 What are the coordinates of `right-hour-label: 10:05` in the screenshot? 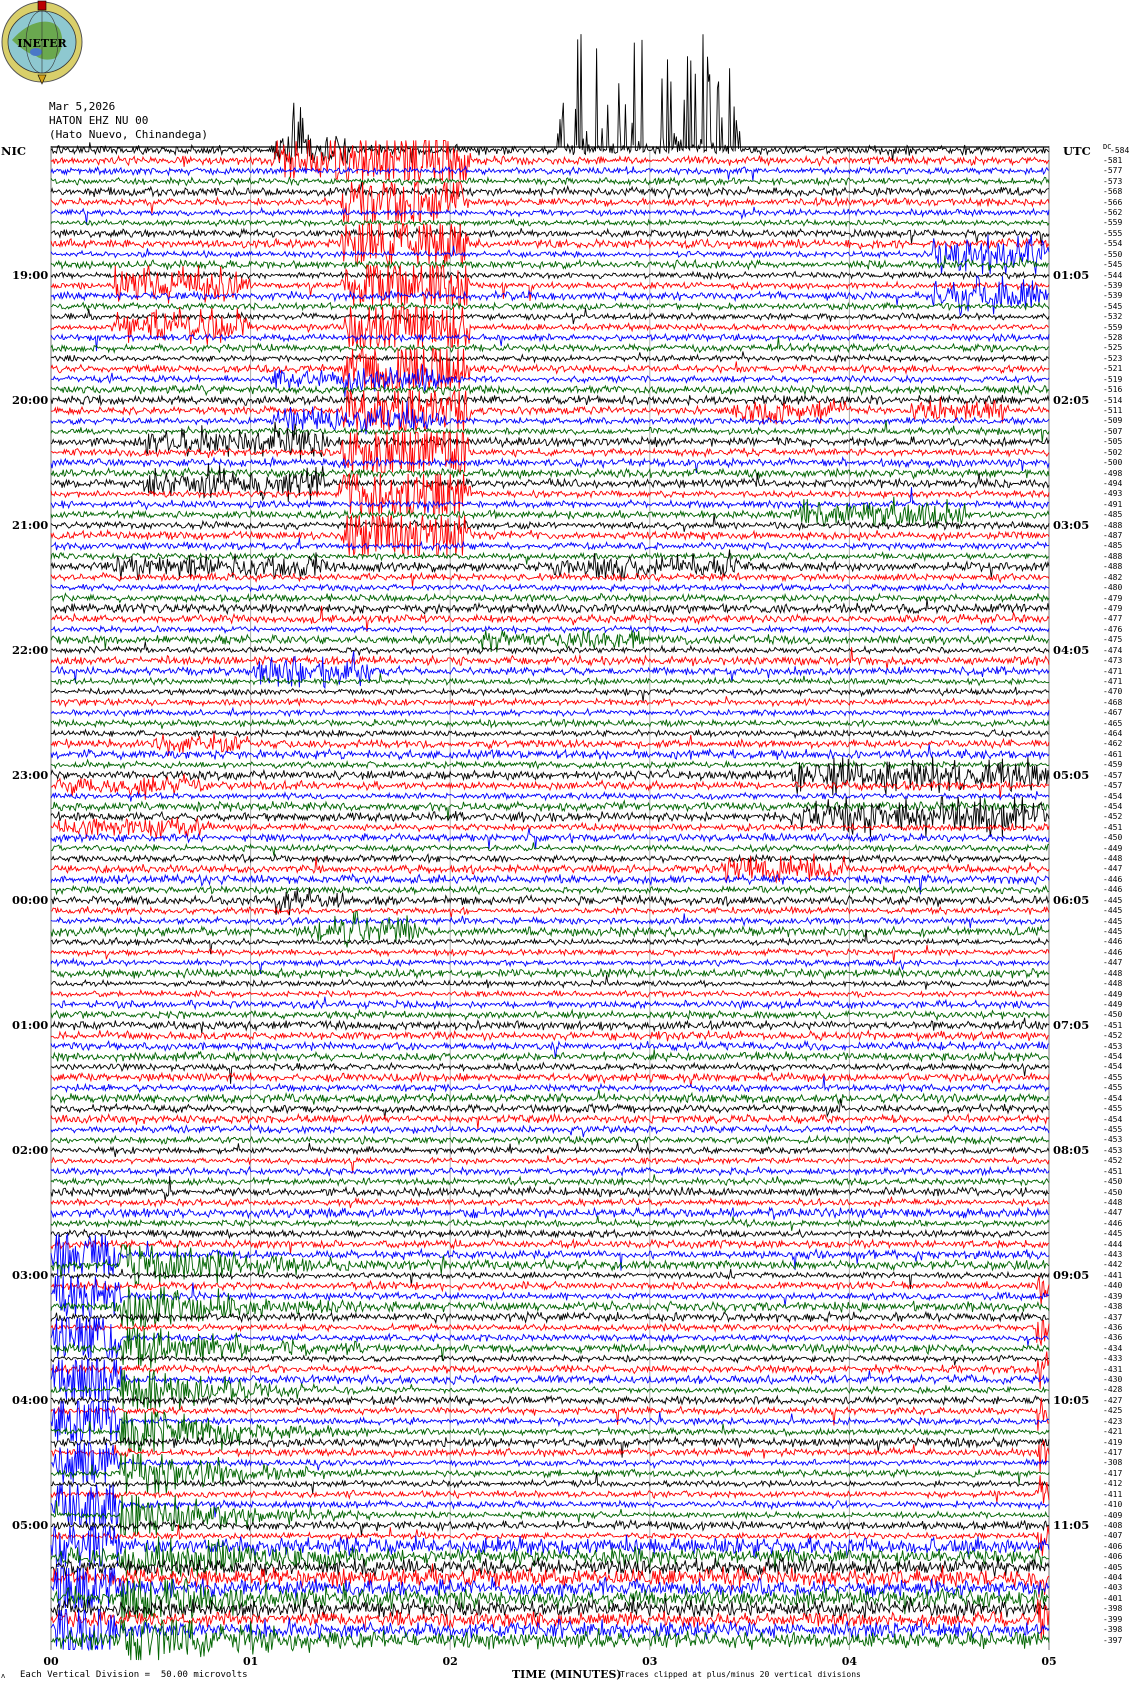 It's located at (1071, 1400).